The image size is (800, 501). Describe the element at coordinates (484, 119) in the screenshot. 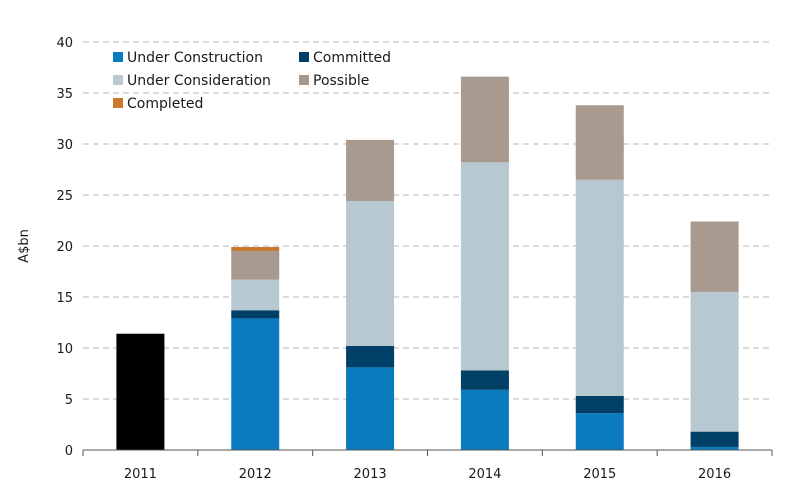

I see `bar-possible-2014` at that location.